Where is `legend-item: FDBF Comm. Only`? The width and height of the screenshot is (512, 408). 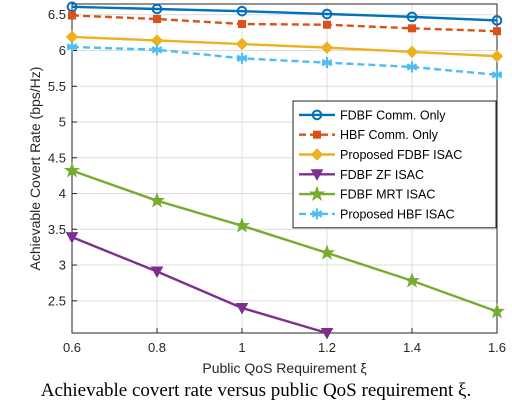 legend-item: FDBF Comm. Only is located at coordinates (372, 115).